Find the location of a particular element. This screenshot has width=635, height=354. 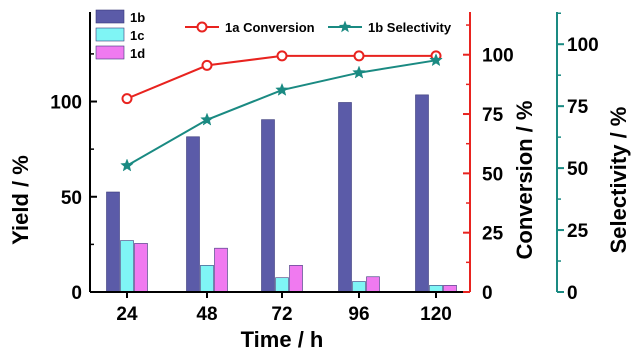

selectivity-tick-label: 25 is located at coordinates (578, 231).